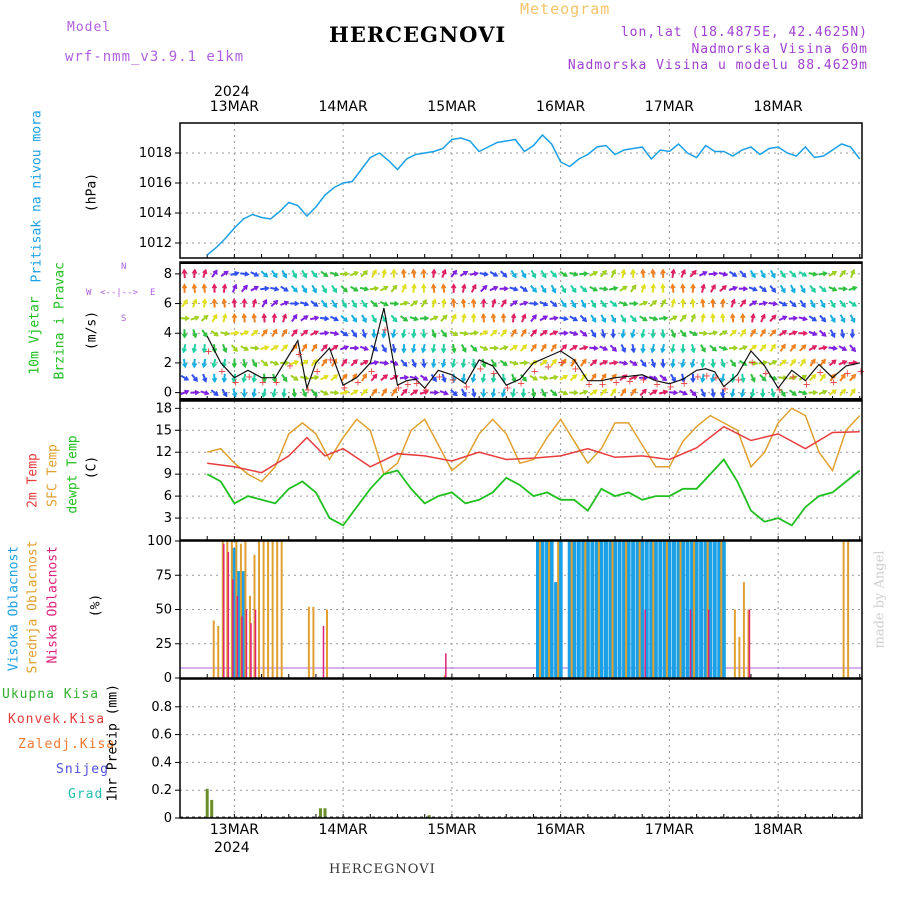 The image size is (900, 900). I want to click on day-label-bottom: 16MAR, so click(561, 830).